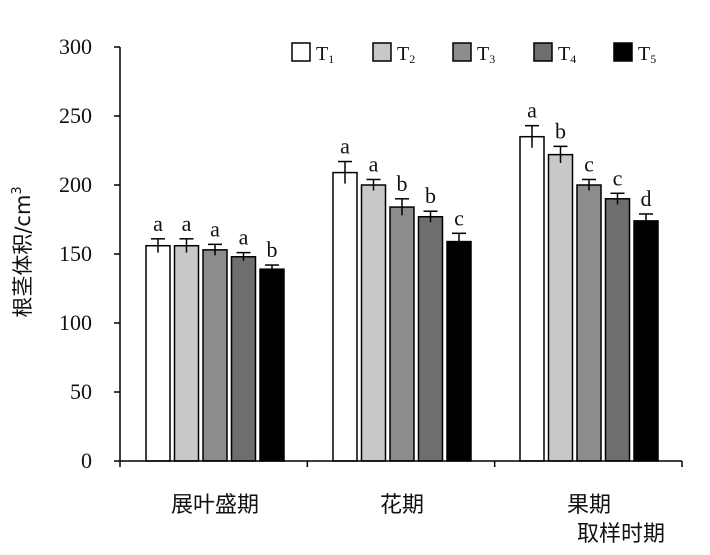  What do you see at coordinates (462, 52) in the screenshot?
I see `legend-swatch-t3` at bounding box center [462, 52].